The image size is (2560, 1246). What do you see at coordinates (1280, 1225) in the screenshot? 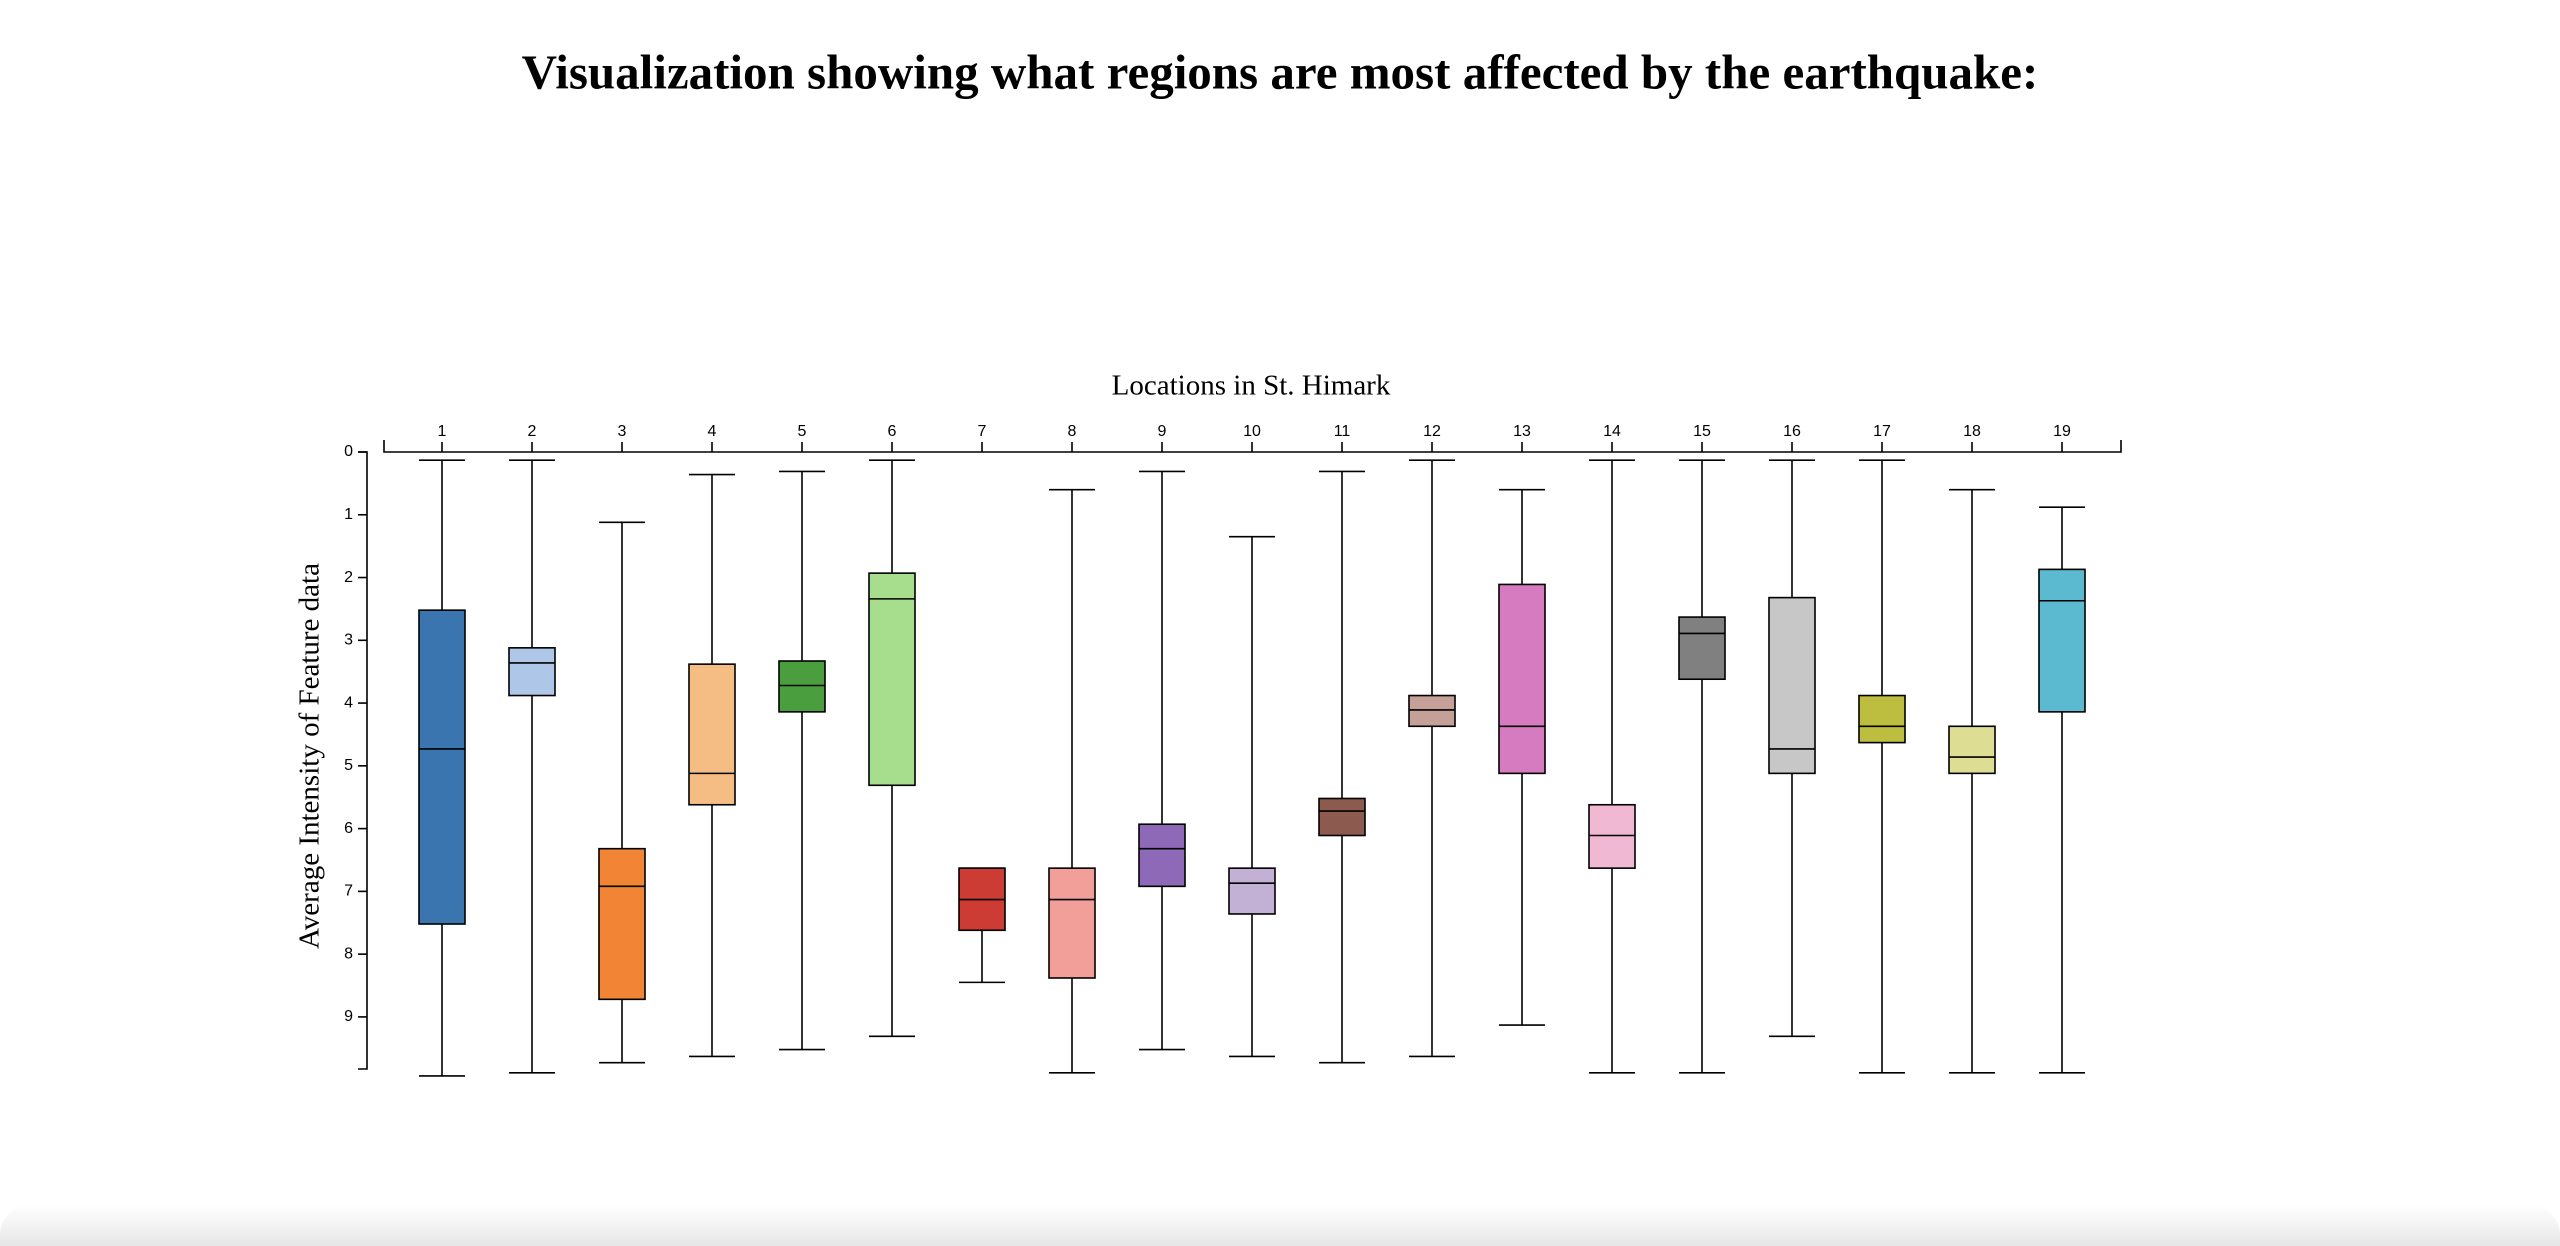
I see `window-shadow` at bounding box center [1280, 1225].